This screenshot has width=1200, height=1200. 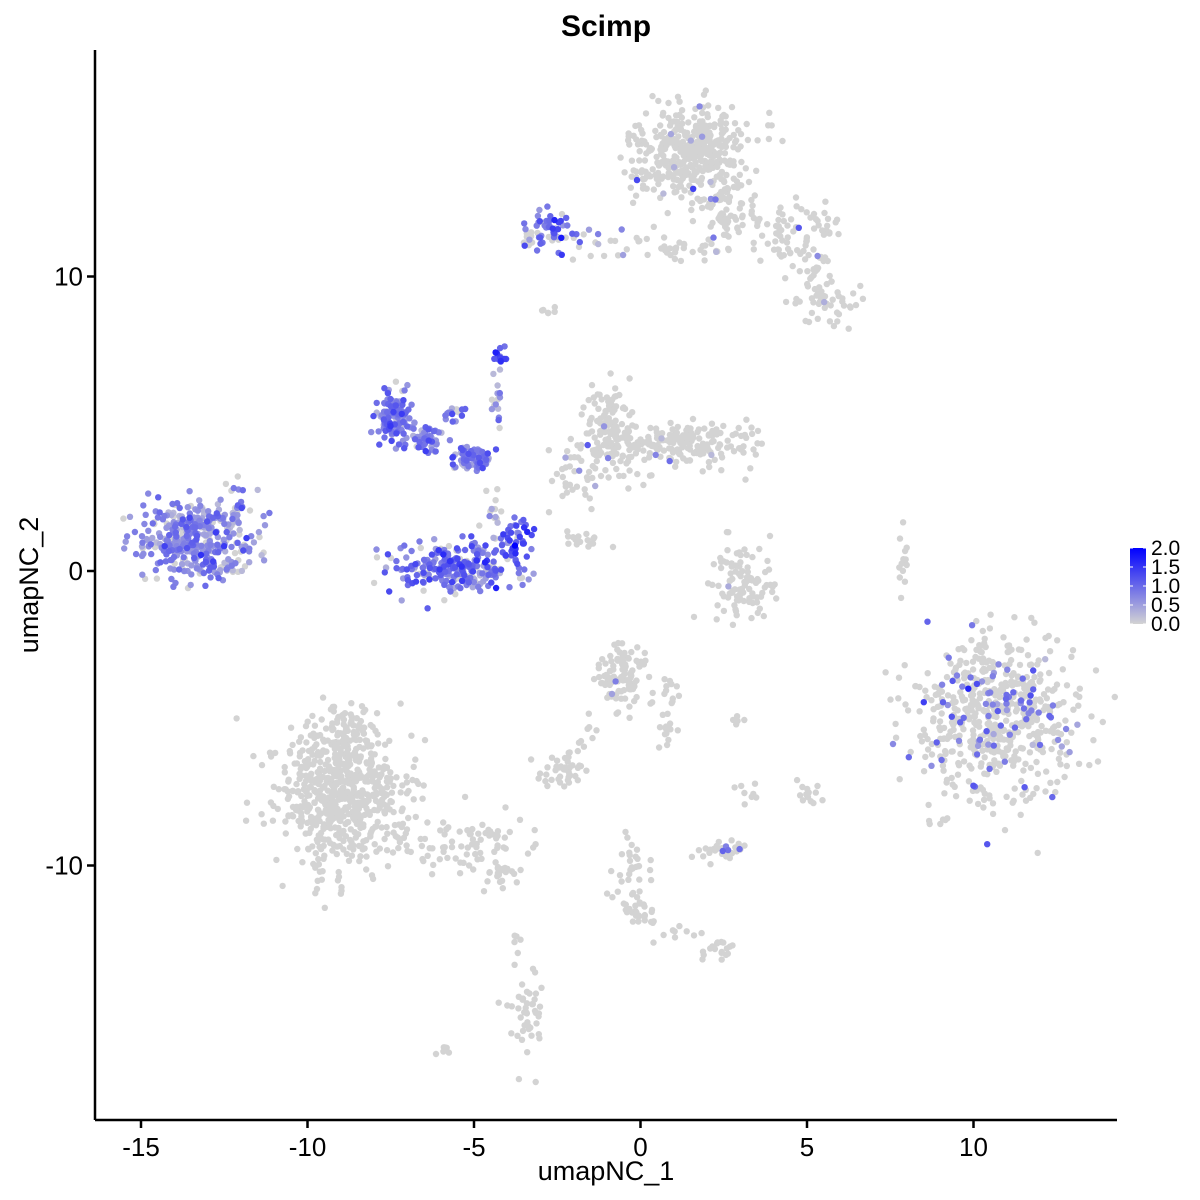 I want to click on x-tick-label: -15, so click(x=141, y=1147).